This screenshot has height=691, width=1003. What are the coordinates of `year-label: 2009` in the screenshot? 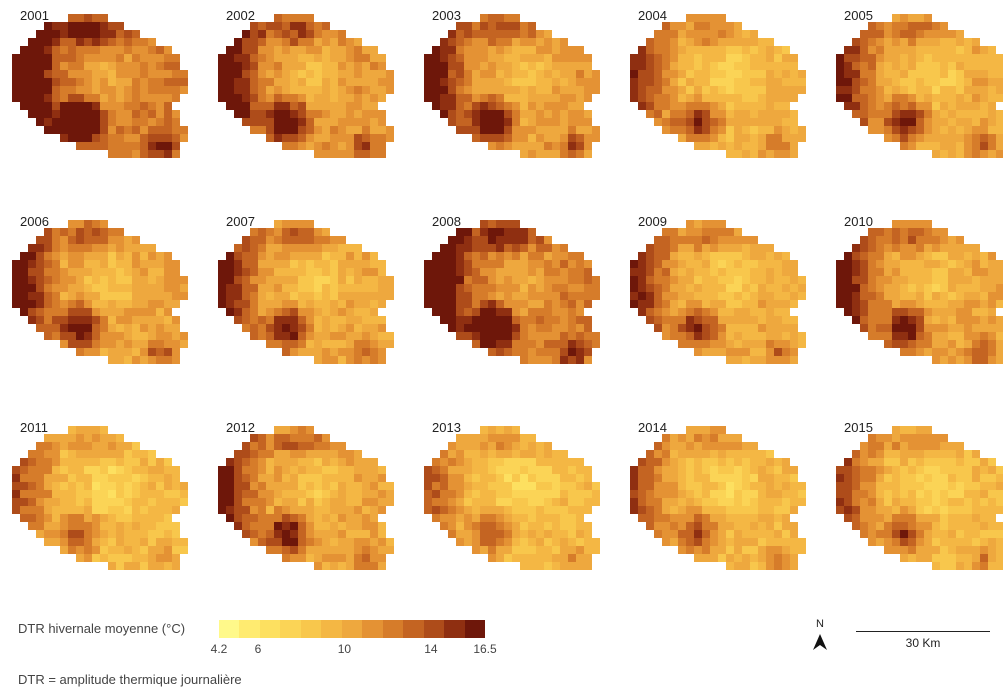 It's located at (652, 221).